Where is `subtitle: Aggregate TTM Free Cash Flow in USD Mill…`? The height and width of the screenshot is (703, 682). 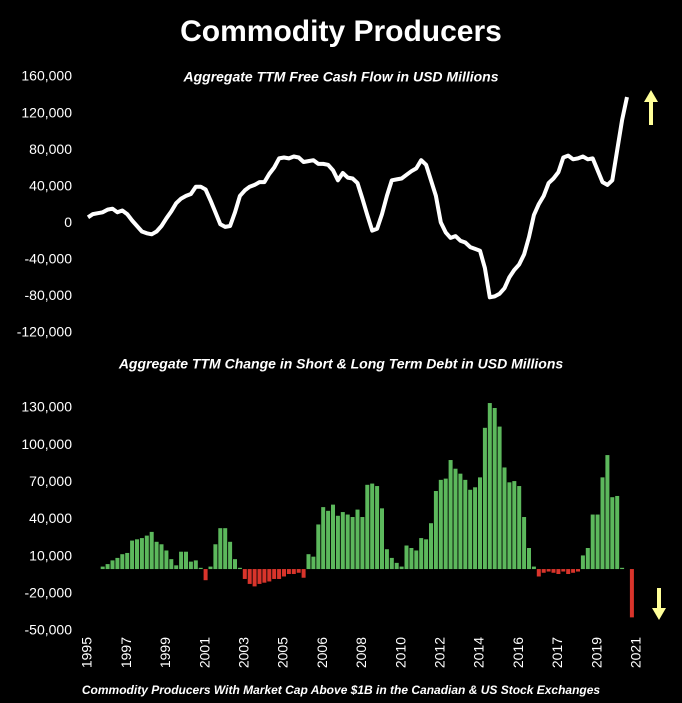
subtitle: Aggregate TTM Free Cash Flow in USD Mill… is located at coordinates (340, 77).